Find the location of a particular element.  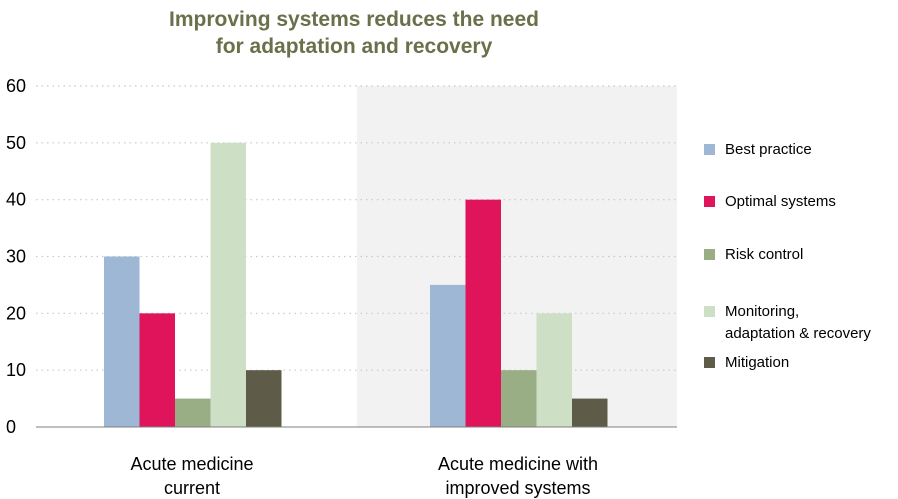

category-label-current-line-2: current is located at coordinates (192, 488).